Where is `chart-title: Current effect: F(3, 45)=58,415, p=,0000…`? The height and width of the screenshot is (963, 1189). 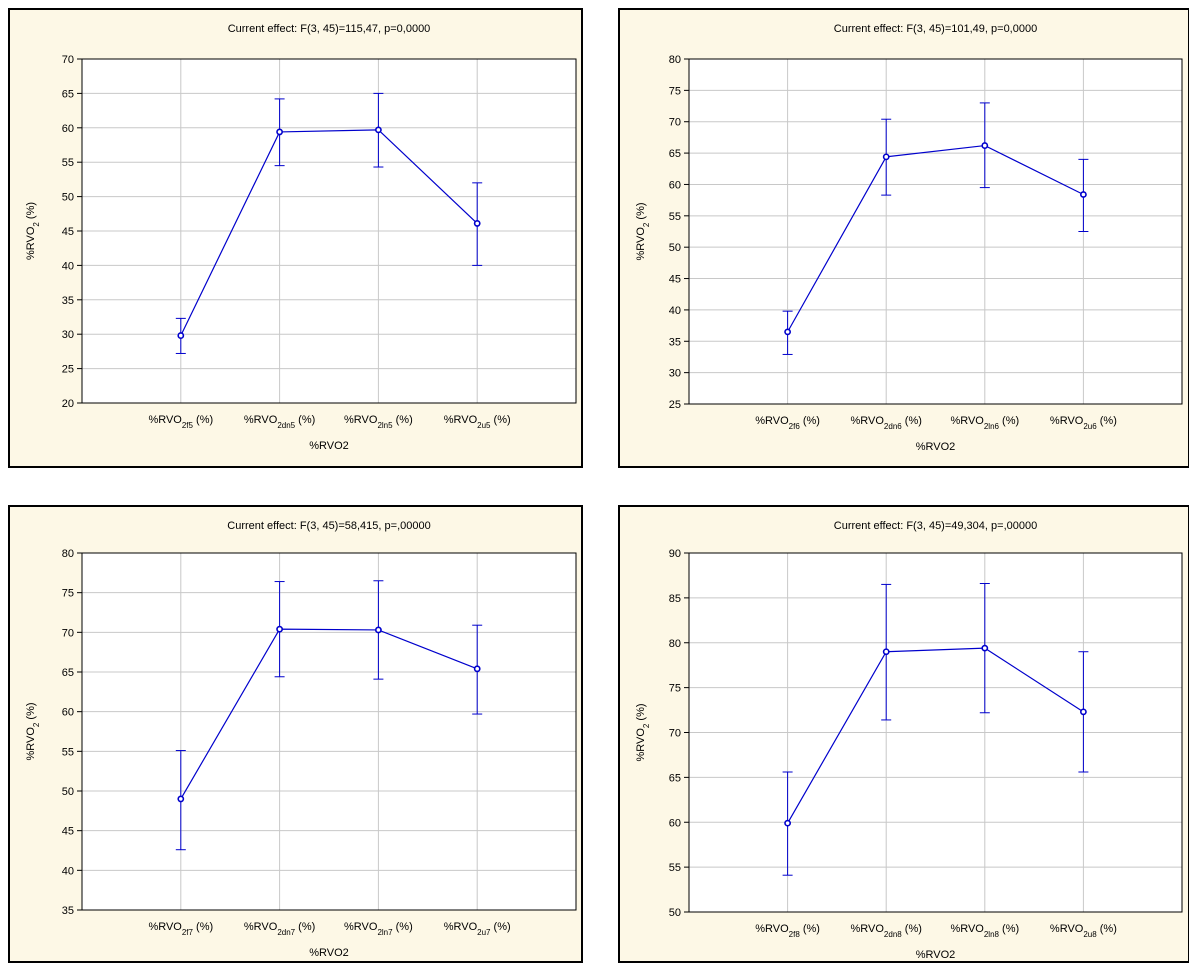
chart-title: Current effect: F(3, 45)=58,415, p=,0000… is located at coordinates (328, 526).